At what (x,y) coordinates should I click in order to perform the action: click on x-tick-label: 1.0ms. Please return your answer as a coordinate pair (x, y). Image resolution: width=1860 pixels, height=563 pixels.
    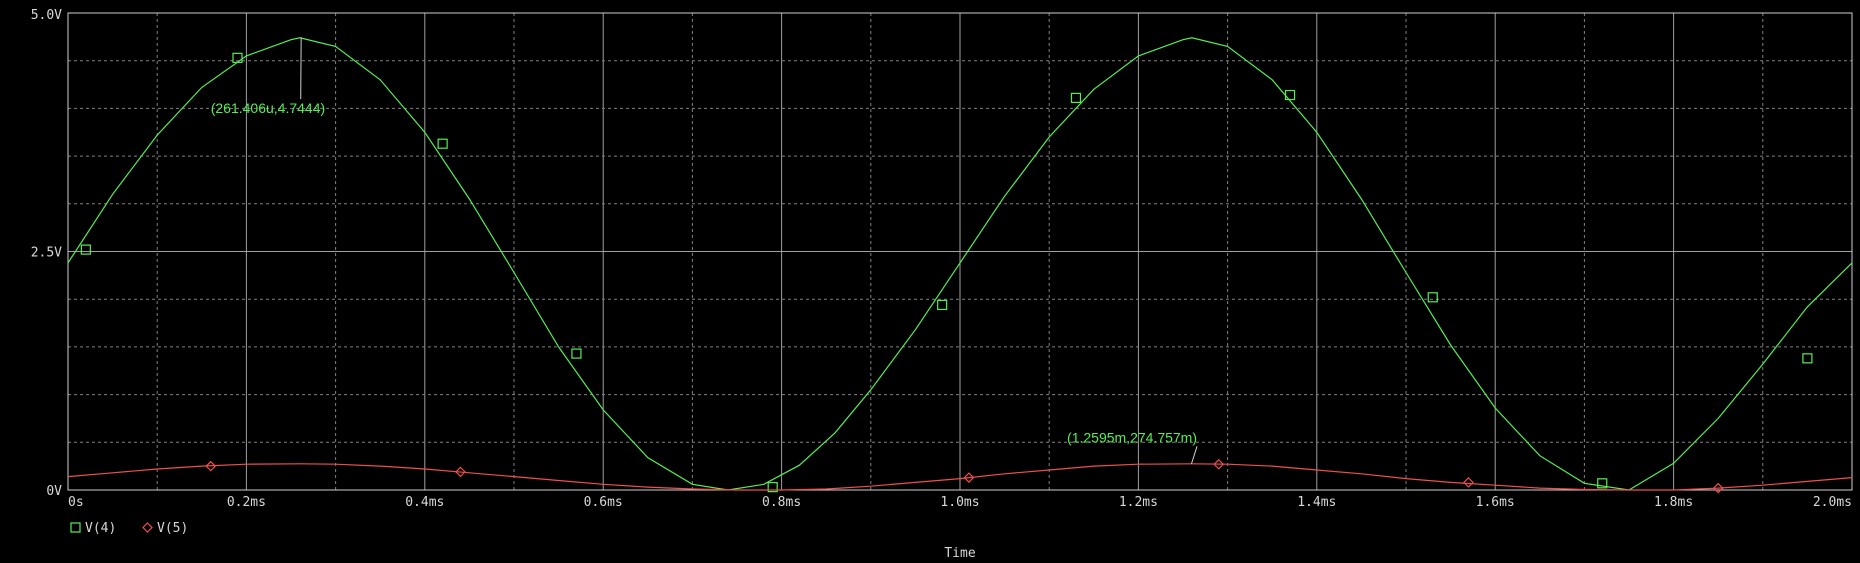
    Looking at the image, I should click on (959, 502).